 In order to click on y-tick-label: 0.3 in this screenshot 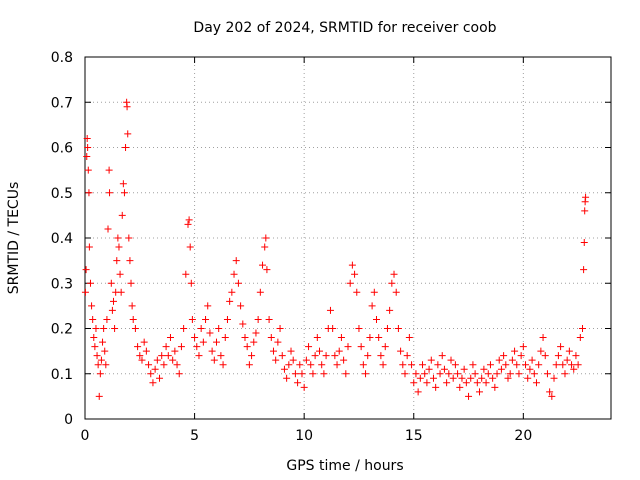, I will do `click(62, 284)`.